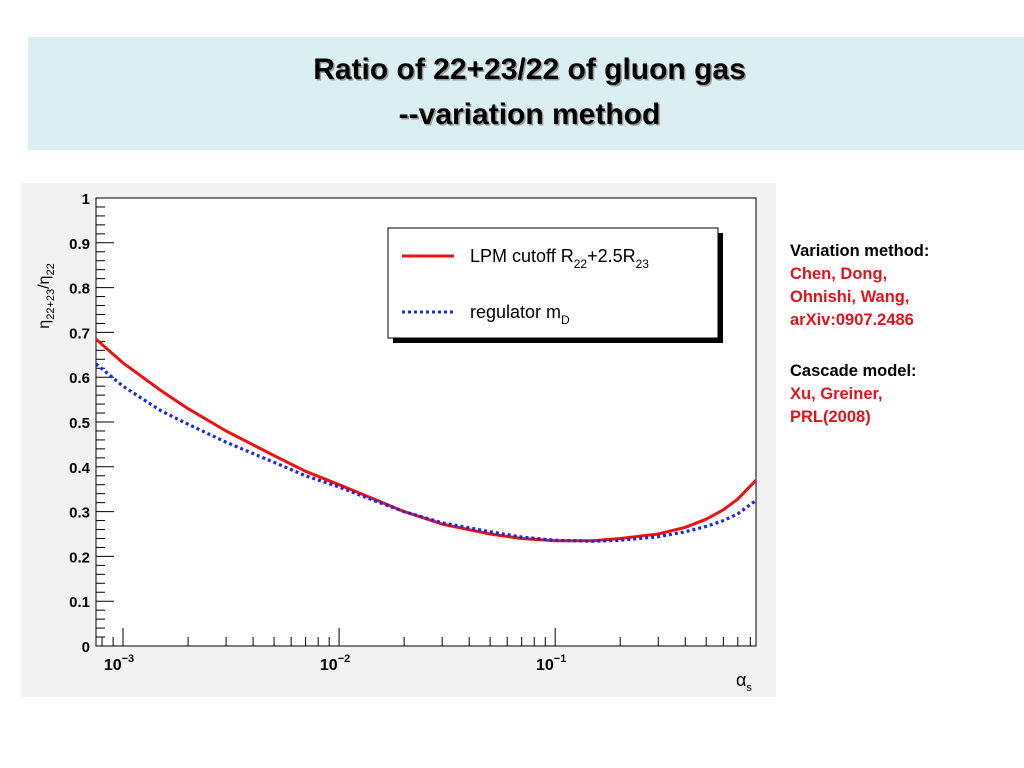 The width and height of the screenshot is (1024, 768). Describe the element at coordinates (79, 378) in the screenshot. I see `y-tick-label: 0.6` at that location.